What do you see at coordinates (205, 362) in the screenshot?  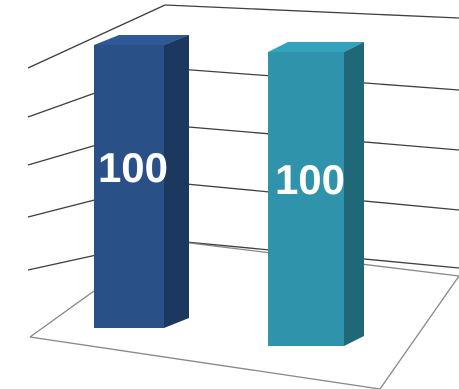 I see `floor-front-edge` at bounding box center [205, 362].